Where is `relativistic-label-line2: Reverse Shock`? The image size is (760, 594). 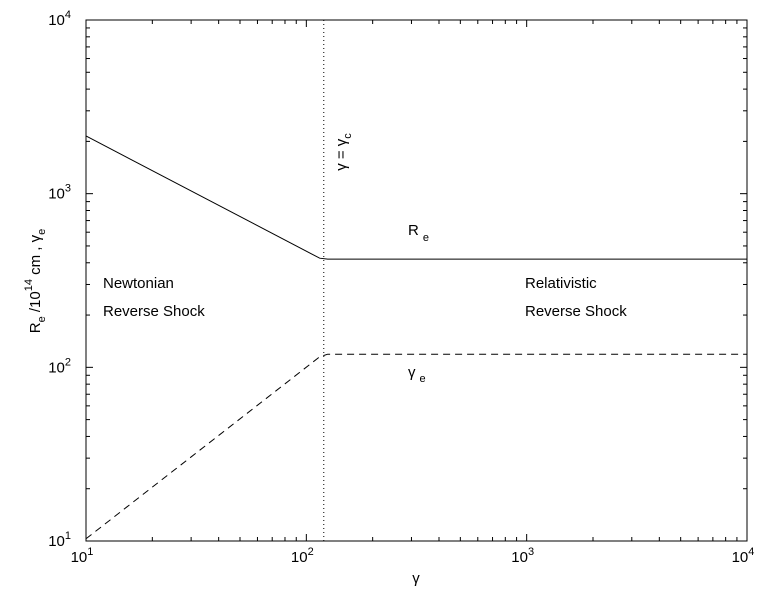
relativistic-label-line2: Reverse Shock is located at coordinates (576, 311).